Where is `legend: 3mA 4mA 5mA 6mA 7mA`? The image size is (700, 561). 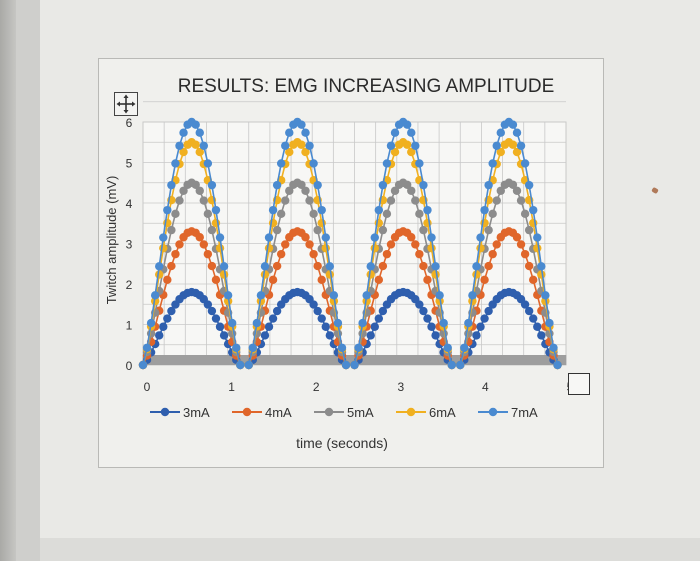
legend: 3mA 4mA 5mA 6mA 7mA is located at coordinates (344, 412).